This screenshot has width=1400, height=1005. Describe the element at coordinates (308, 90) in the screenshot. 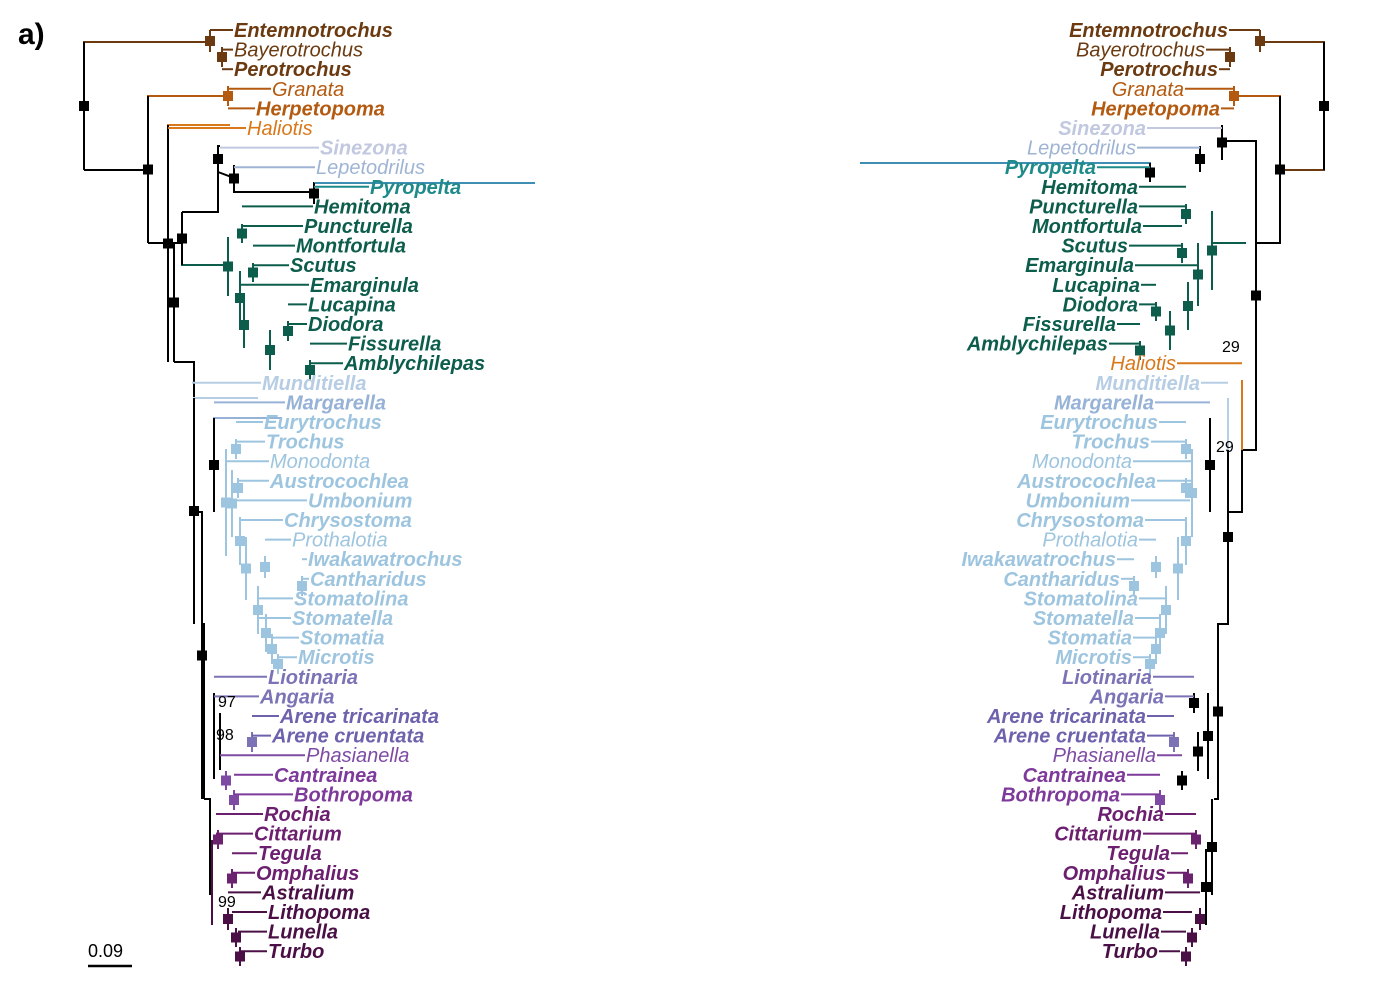

I see `tip-label-granata: Granata` at that location.